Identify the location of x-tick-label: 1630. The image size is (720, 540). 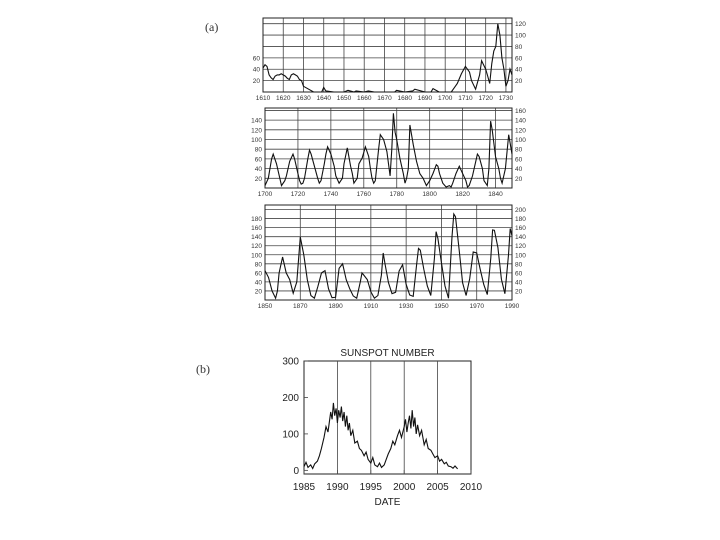
(303, 98).